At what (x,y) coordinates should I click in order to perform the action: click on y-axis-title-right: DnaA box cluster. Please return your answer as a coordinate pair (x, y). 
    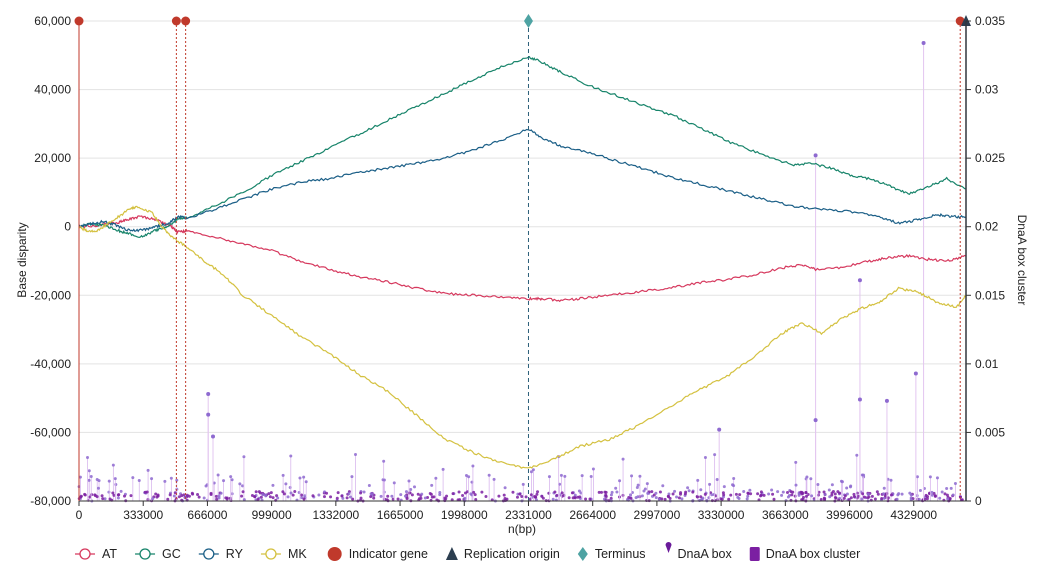
    Looking at the image, I should click on (1022, 260).